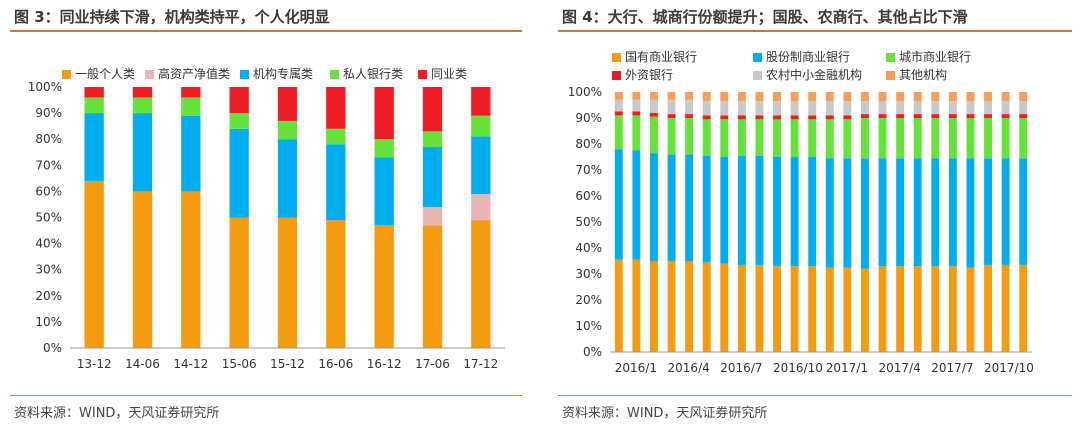  I want to click on left-source-rule, so click(266, 395).